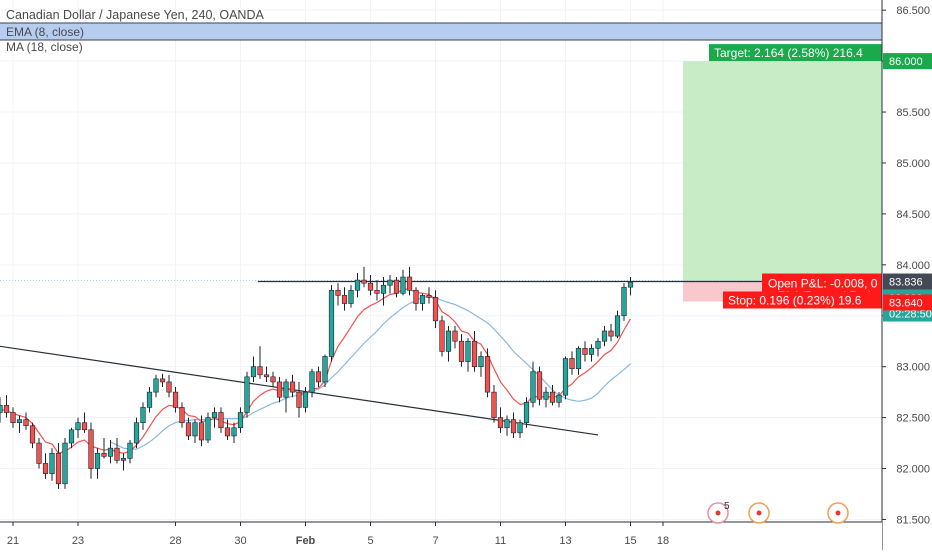 The image size is (932, 555). Describe the element at coordinates (910, 315) in the screenshot. I see `price-tag-countdown: 02:28:50` at that location.